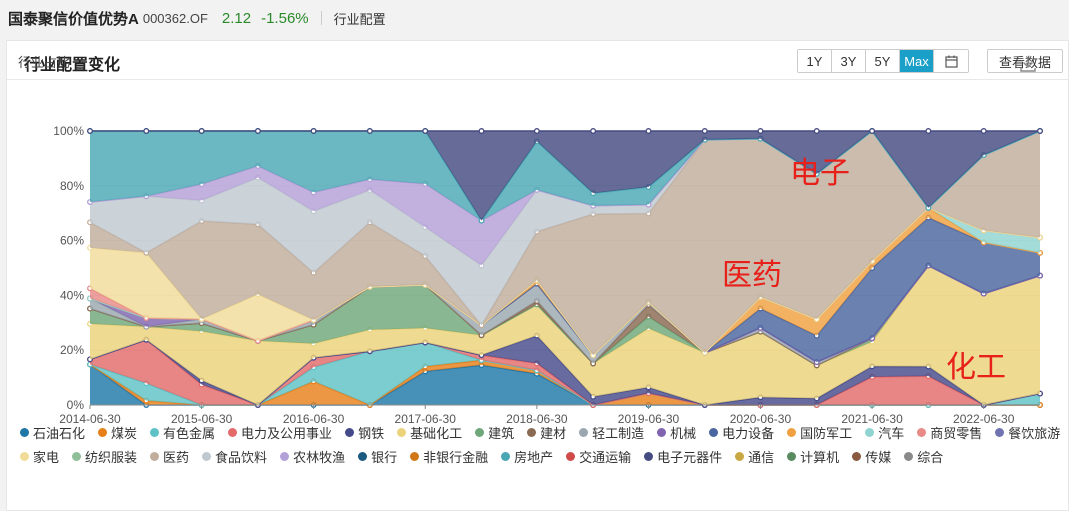 This screenshot has height=511, width=1069. Describe the element at coordinates (1028, 64) in the screenshot. I see `download-icon` at that location.